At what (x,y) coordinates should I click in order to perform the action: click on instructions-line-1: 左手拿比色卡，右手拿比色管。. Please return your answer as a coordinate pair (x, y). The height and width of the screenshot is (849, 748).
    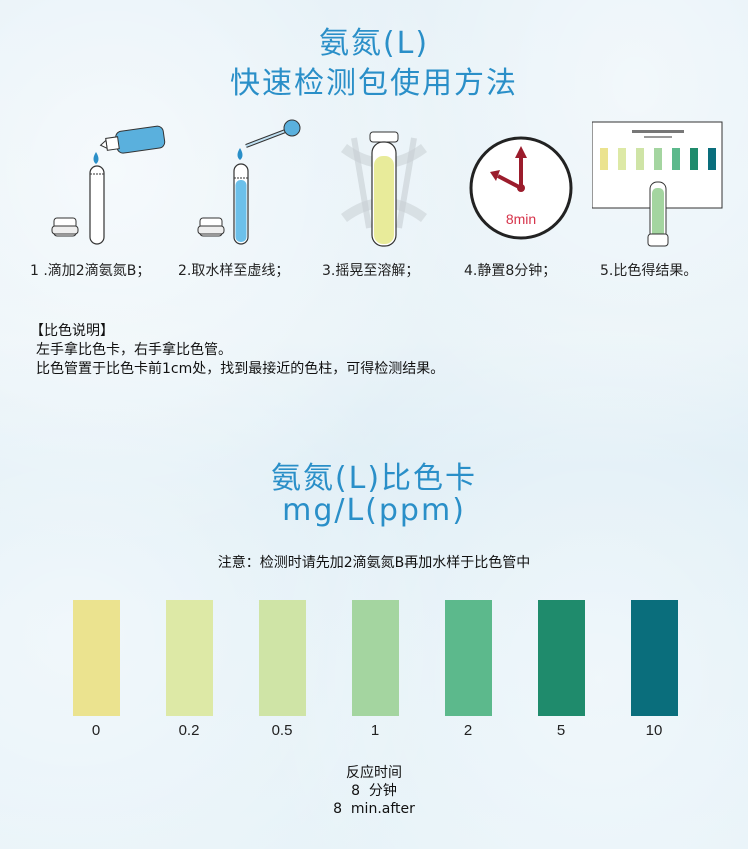
    Looking at the image, I should click on (134, 350).